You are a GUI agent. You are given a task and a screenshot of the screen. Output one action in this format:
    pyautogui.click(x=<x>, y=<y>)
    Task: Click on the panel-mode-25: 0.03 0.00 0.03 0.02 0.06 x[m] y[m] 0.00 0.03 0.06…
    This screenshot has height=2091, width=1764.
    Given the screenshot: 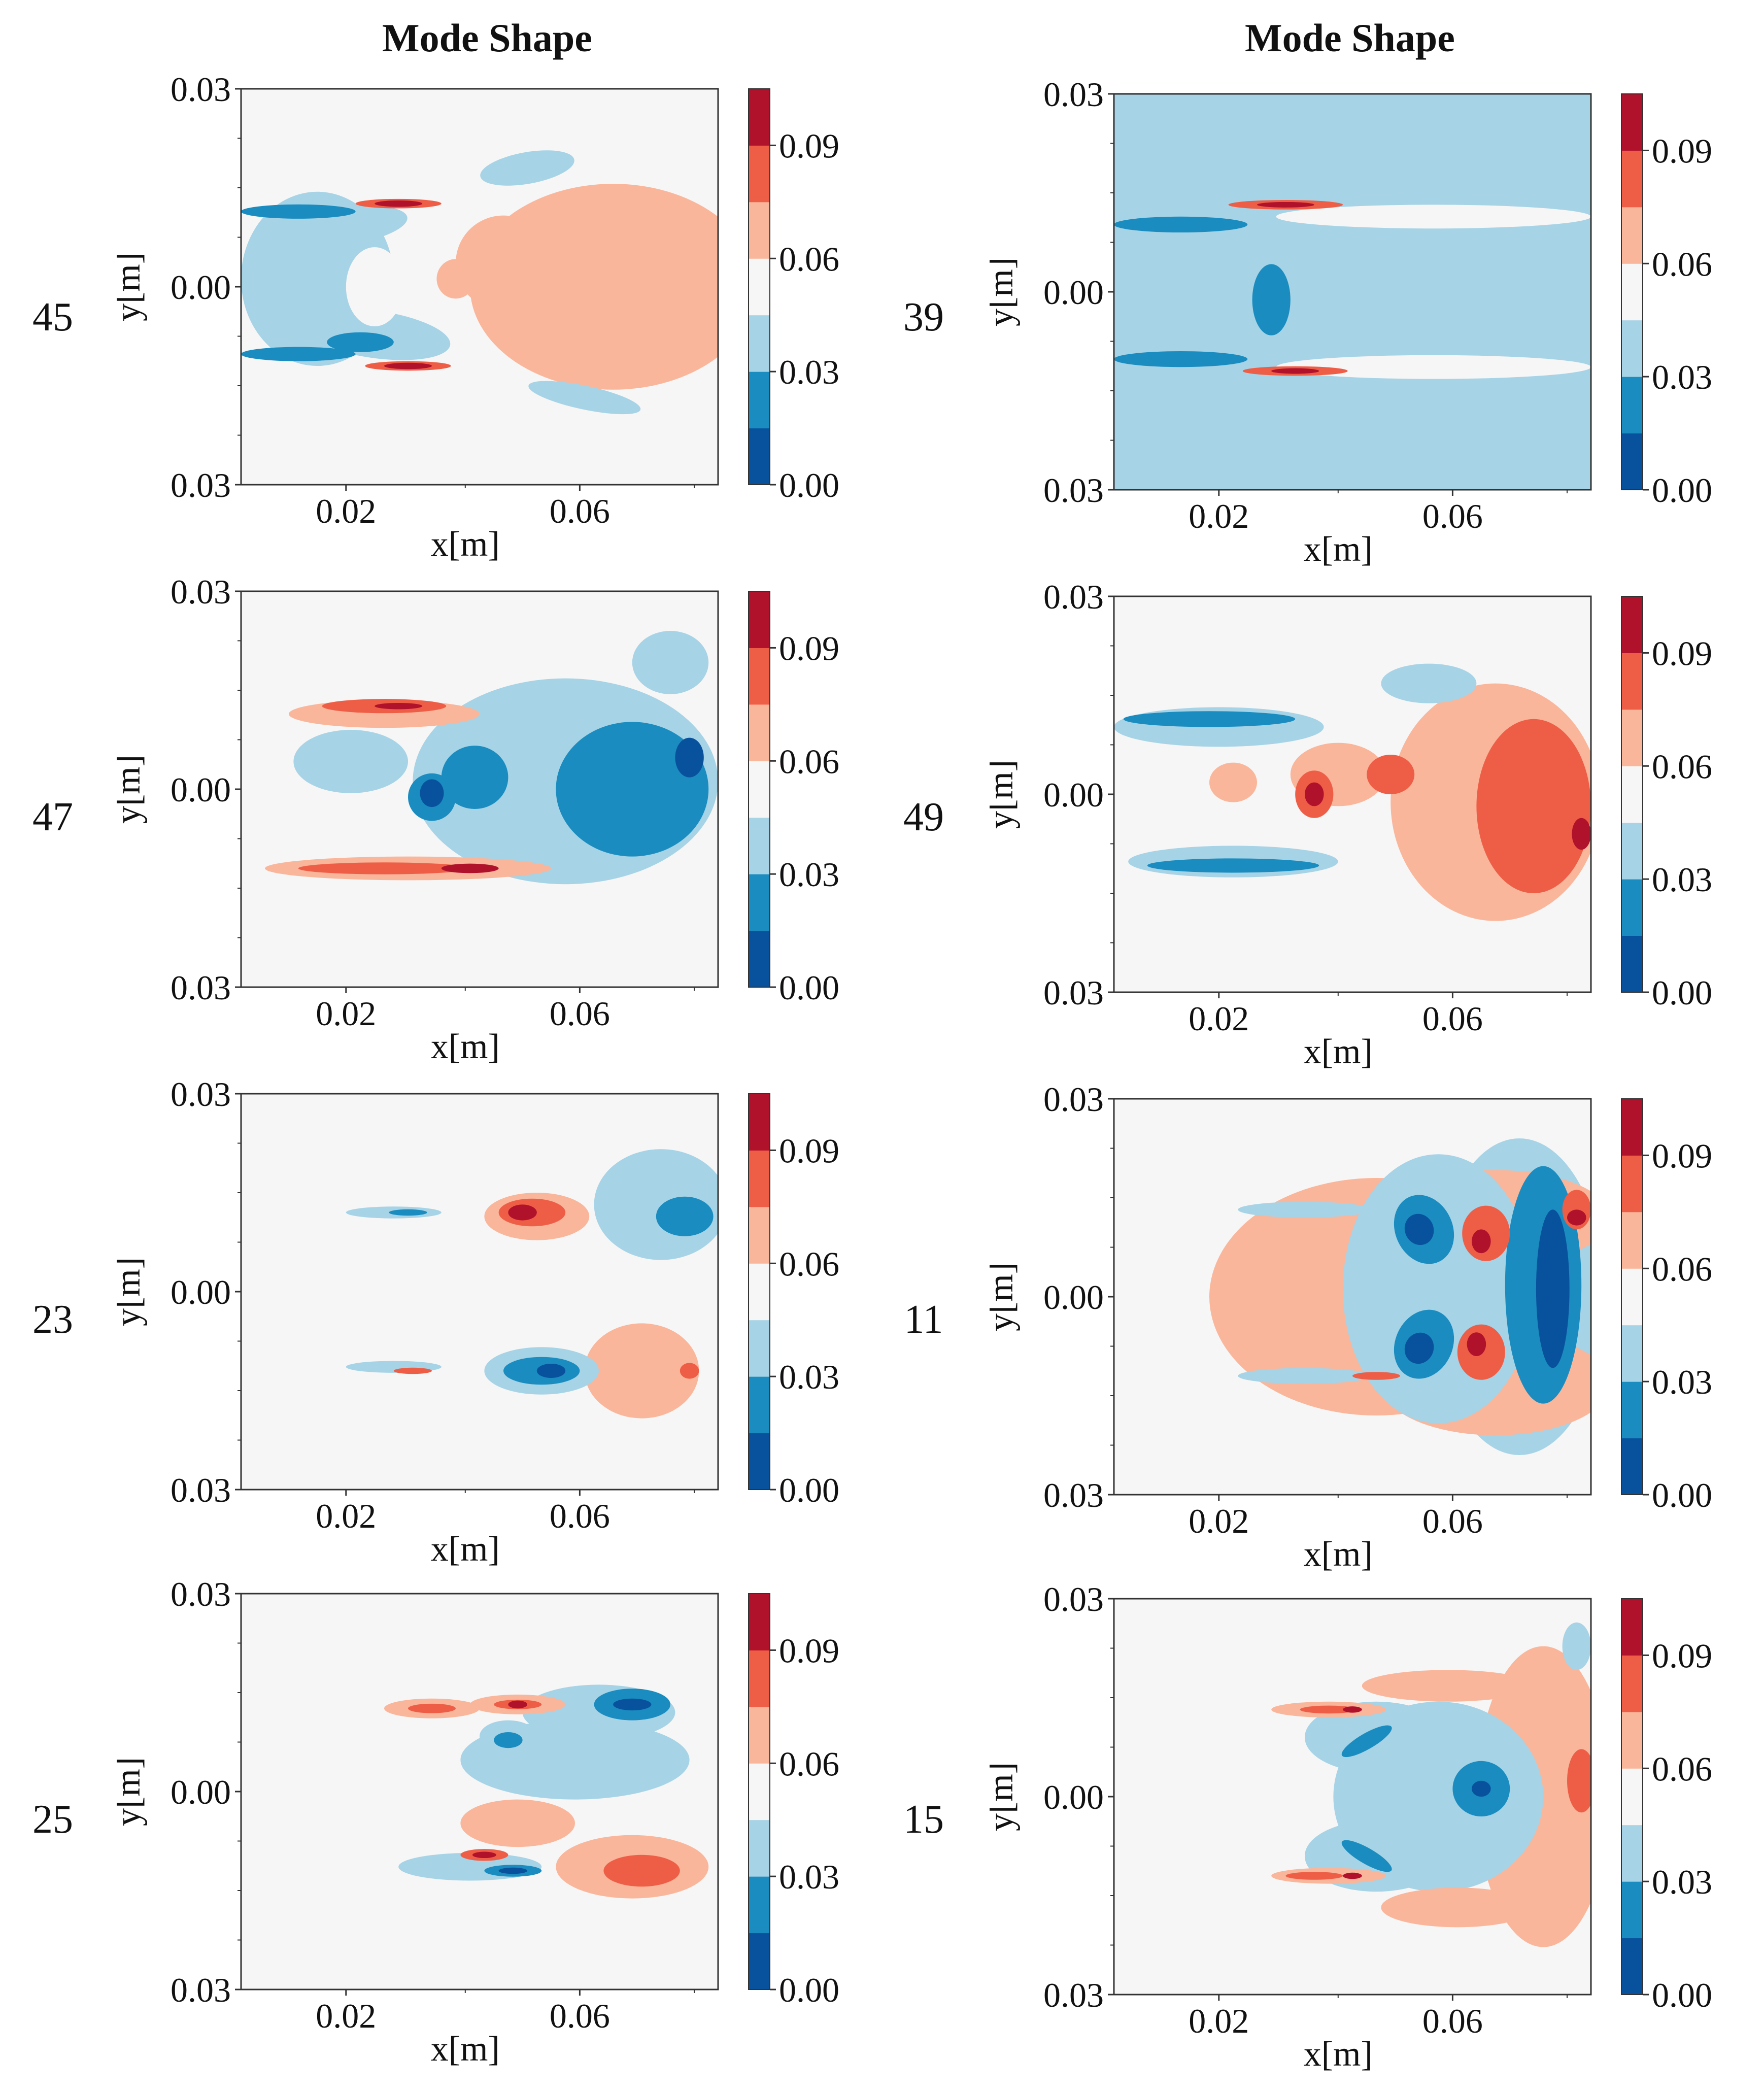 What is the action you would take?
    pyautogui.click(x=478, y=1825)
    